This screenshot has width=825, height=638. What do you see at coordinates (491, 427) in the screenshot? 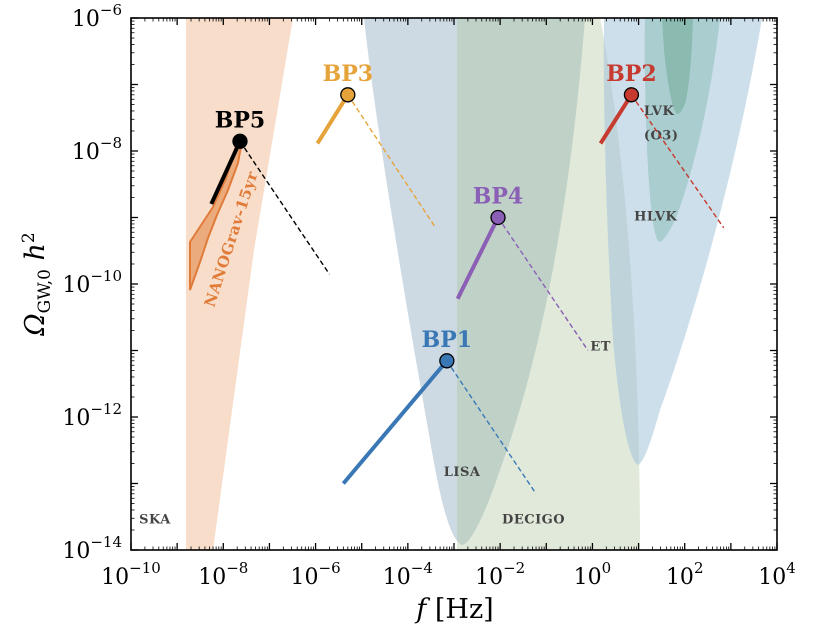
I see `bp1-dashed-line` at bounding box center [491, 427].